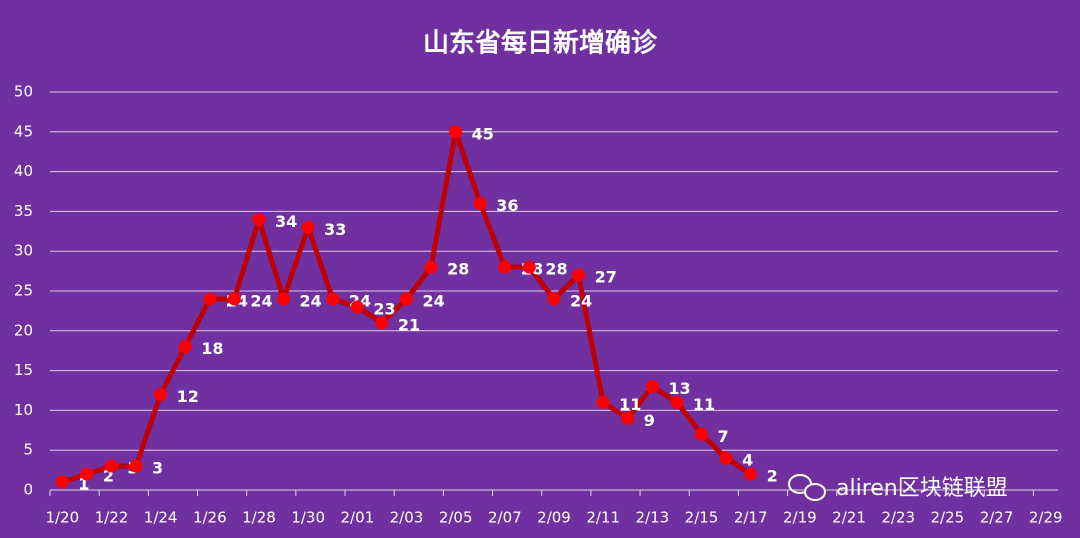 The width and height of the screenshot is (1080, 538). What do you see at coordinates (456, 518) in the screenshot?
I see `x-tick-label: 2/05` at bounding box center [456, 518].